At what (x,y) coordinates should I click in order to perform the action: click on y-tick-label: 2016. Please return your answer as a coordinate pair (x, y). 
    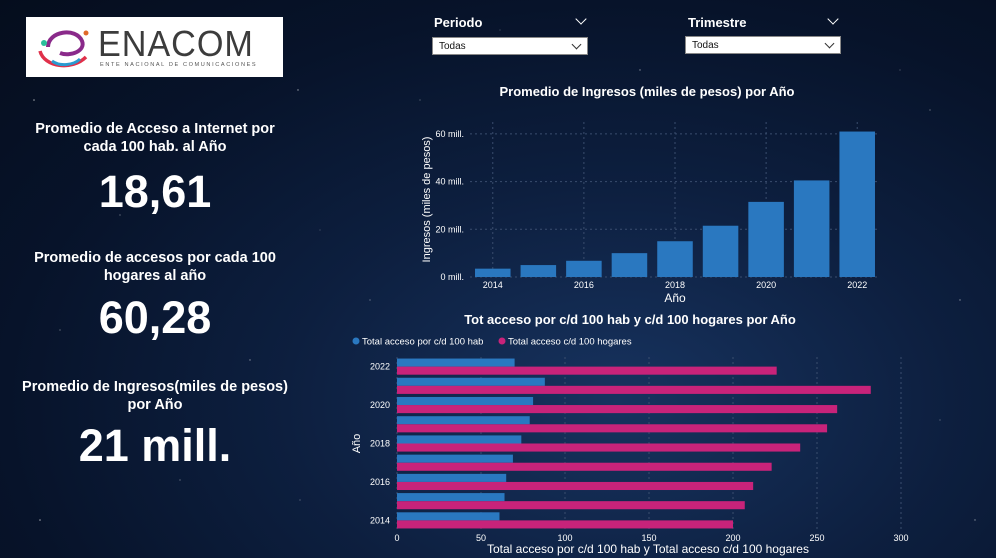
    Looking at the image, I should click on (380, 482).